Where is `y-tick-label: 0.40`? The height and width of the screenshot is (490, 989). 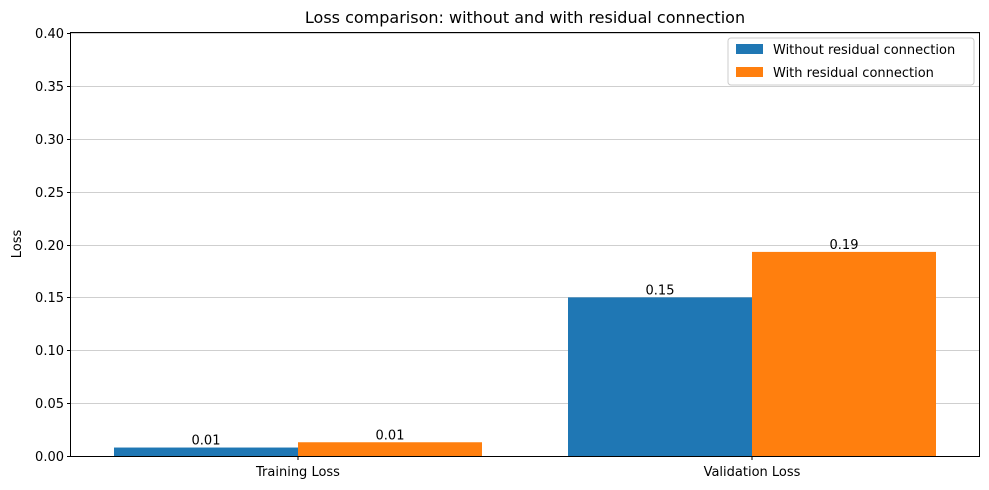
y-tick-label: 0.40 is located at coordinates (49, 34).